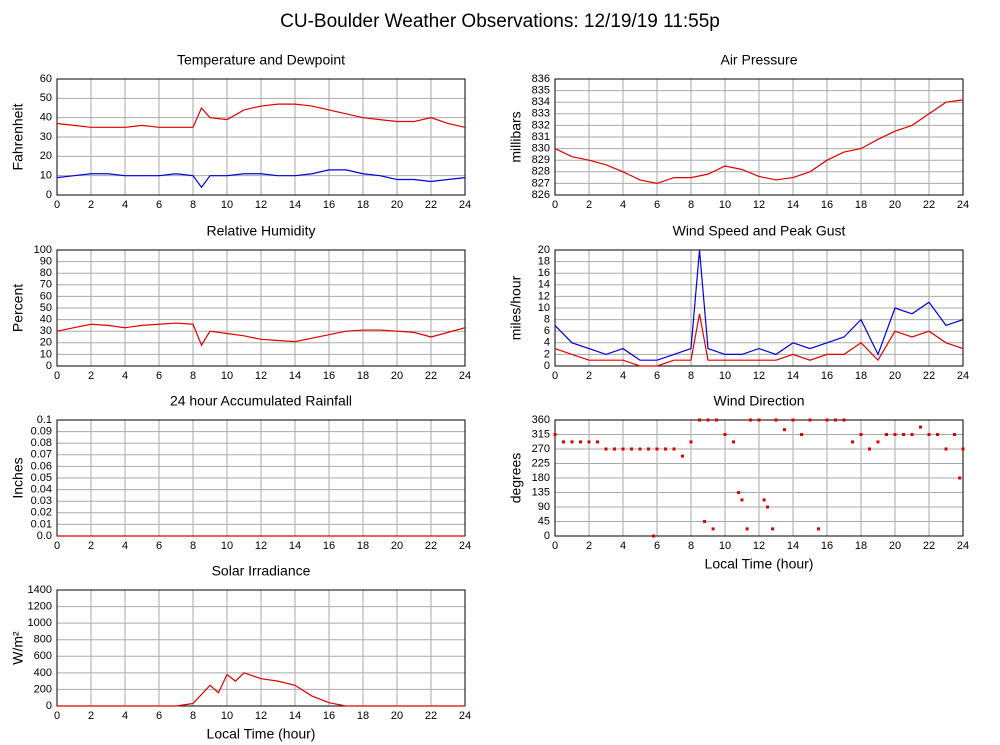 This screenshot has height=745, width=1000. What do you see at coordinates (541, 420) in the screenshot?
I see `y-tick-label: 360` at bounding box center [541, 420].